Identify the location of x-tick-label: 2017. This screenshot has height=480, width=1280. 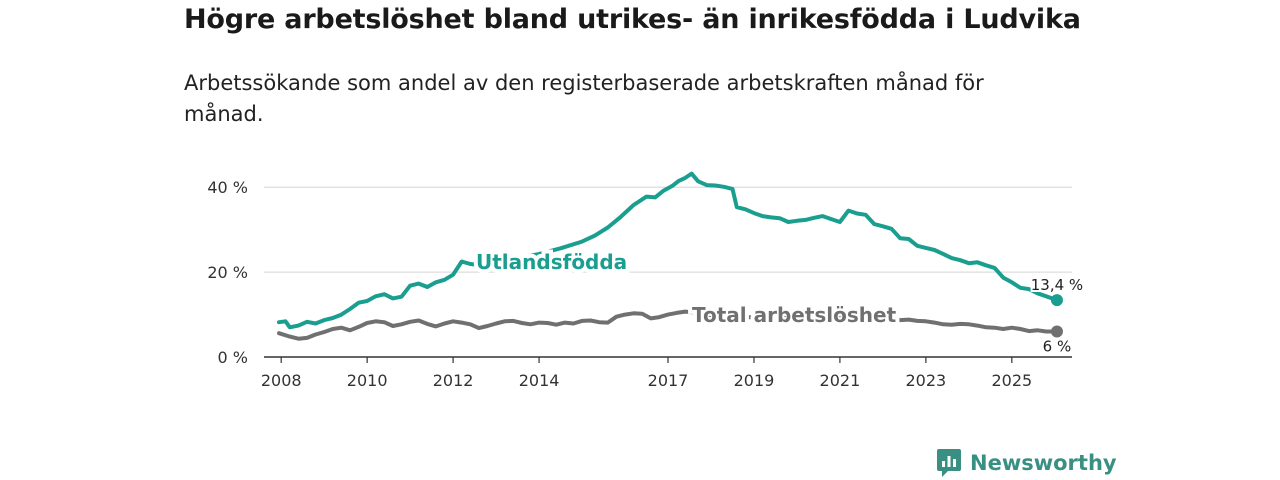
(668, 380).